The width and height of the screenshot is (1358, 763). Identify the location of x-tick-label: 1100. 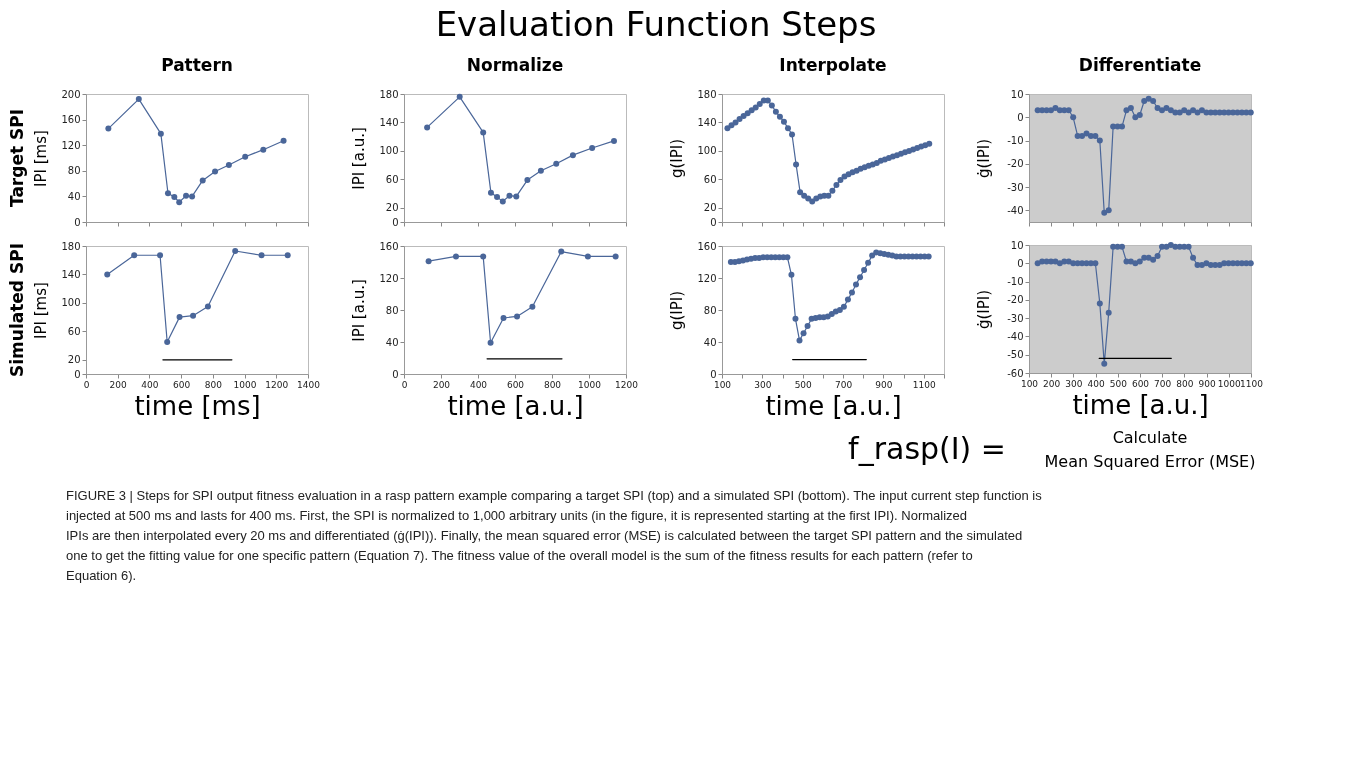
(1252, 383).